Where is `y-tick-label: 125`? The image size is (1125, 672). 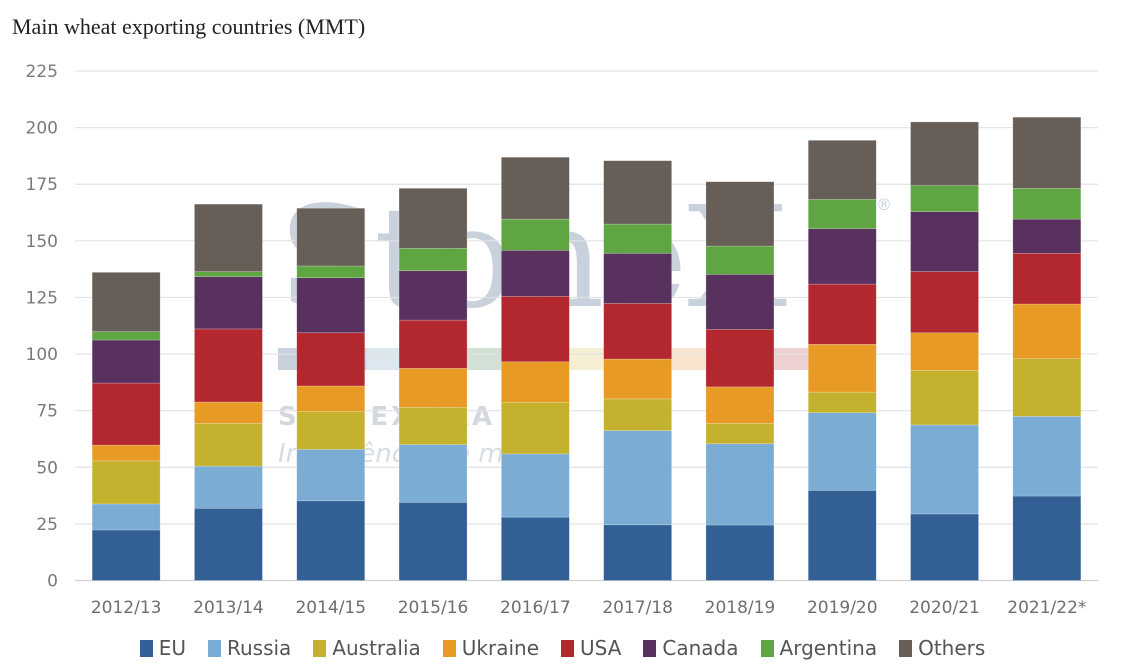
y-tick-label: 125 is located at coordinates (42, 298).